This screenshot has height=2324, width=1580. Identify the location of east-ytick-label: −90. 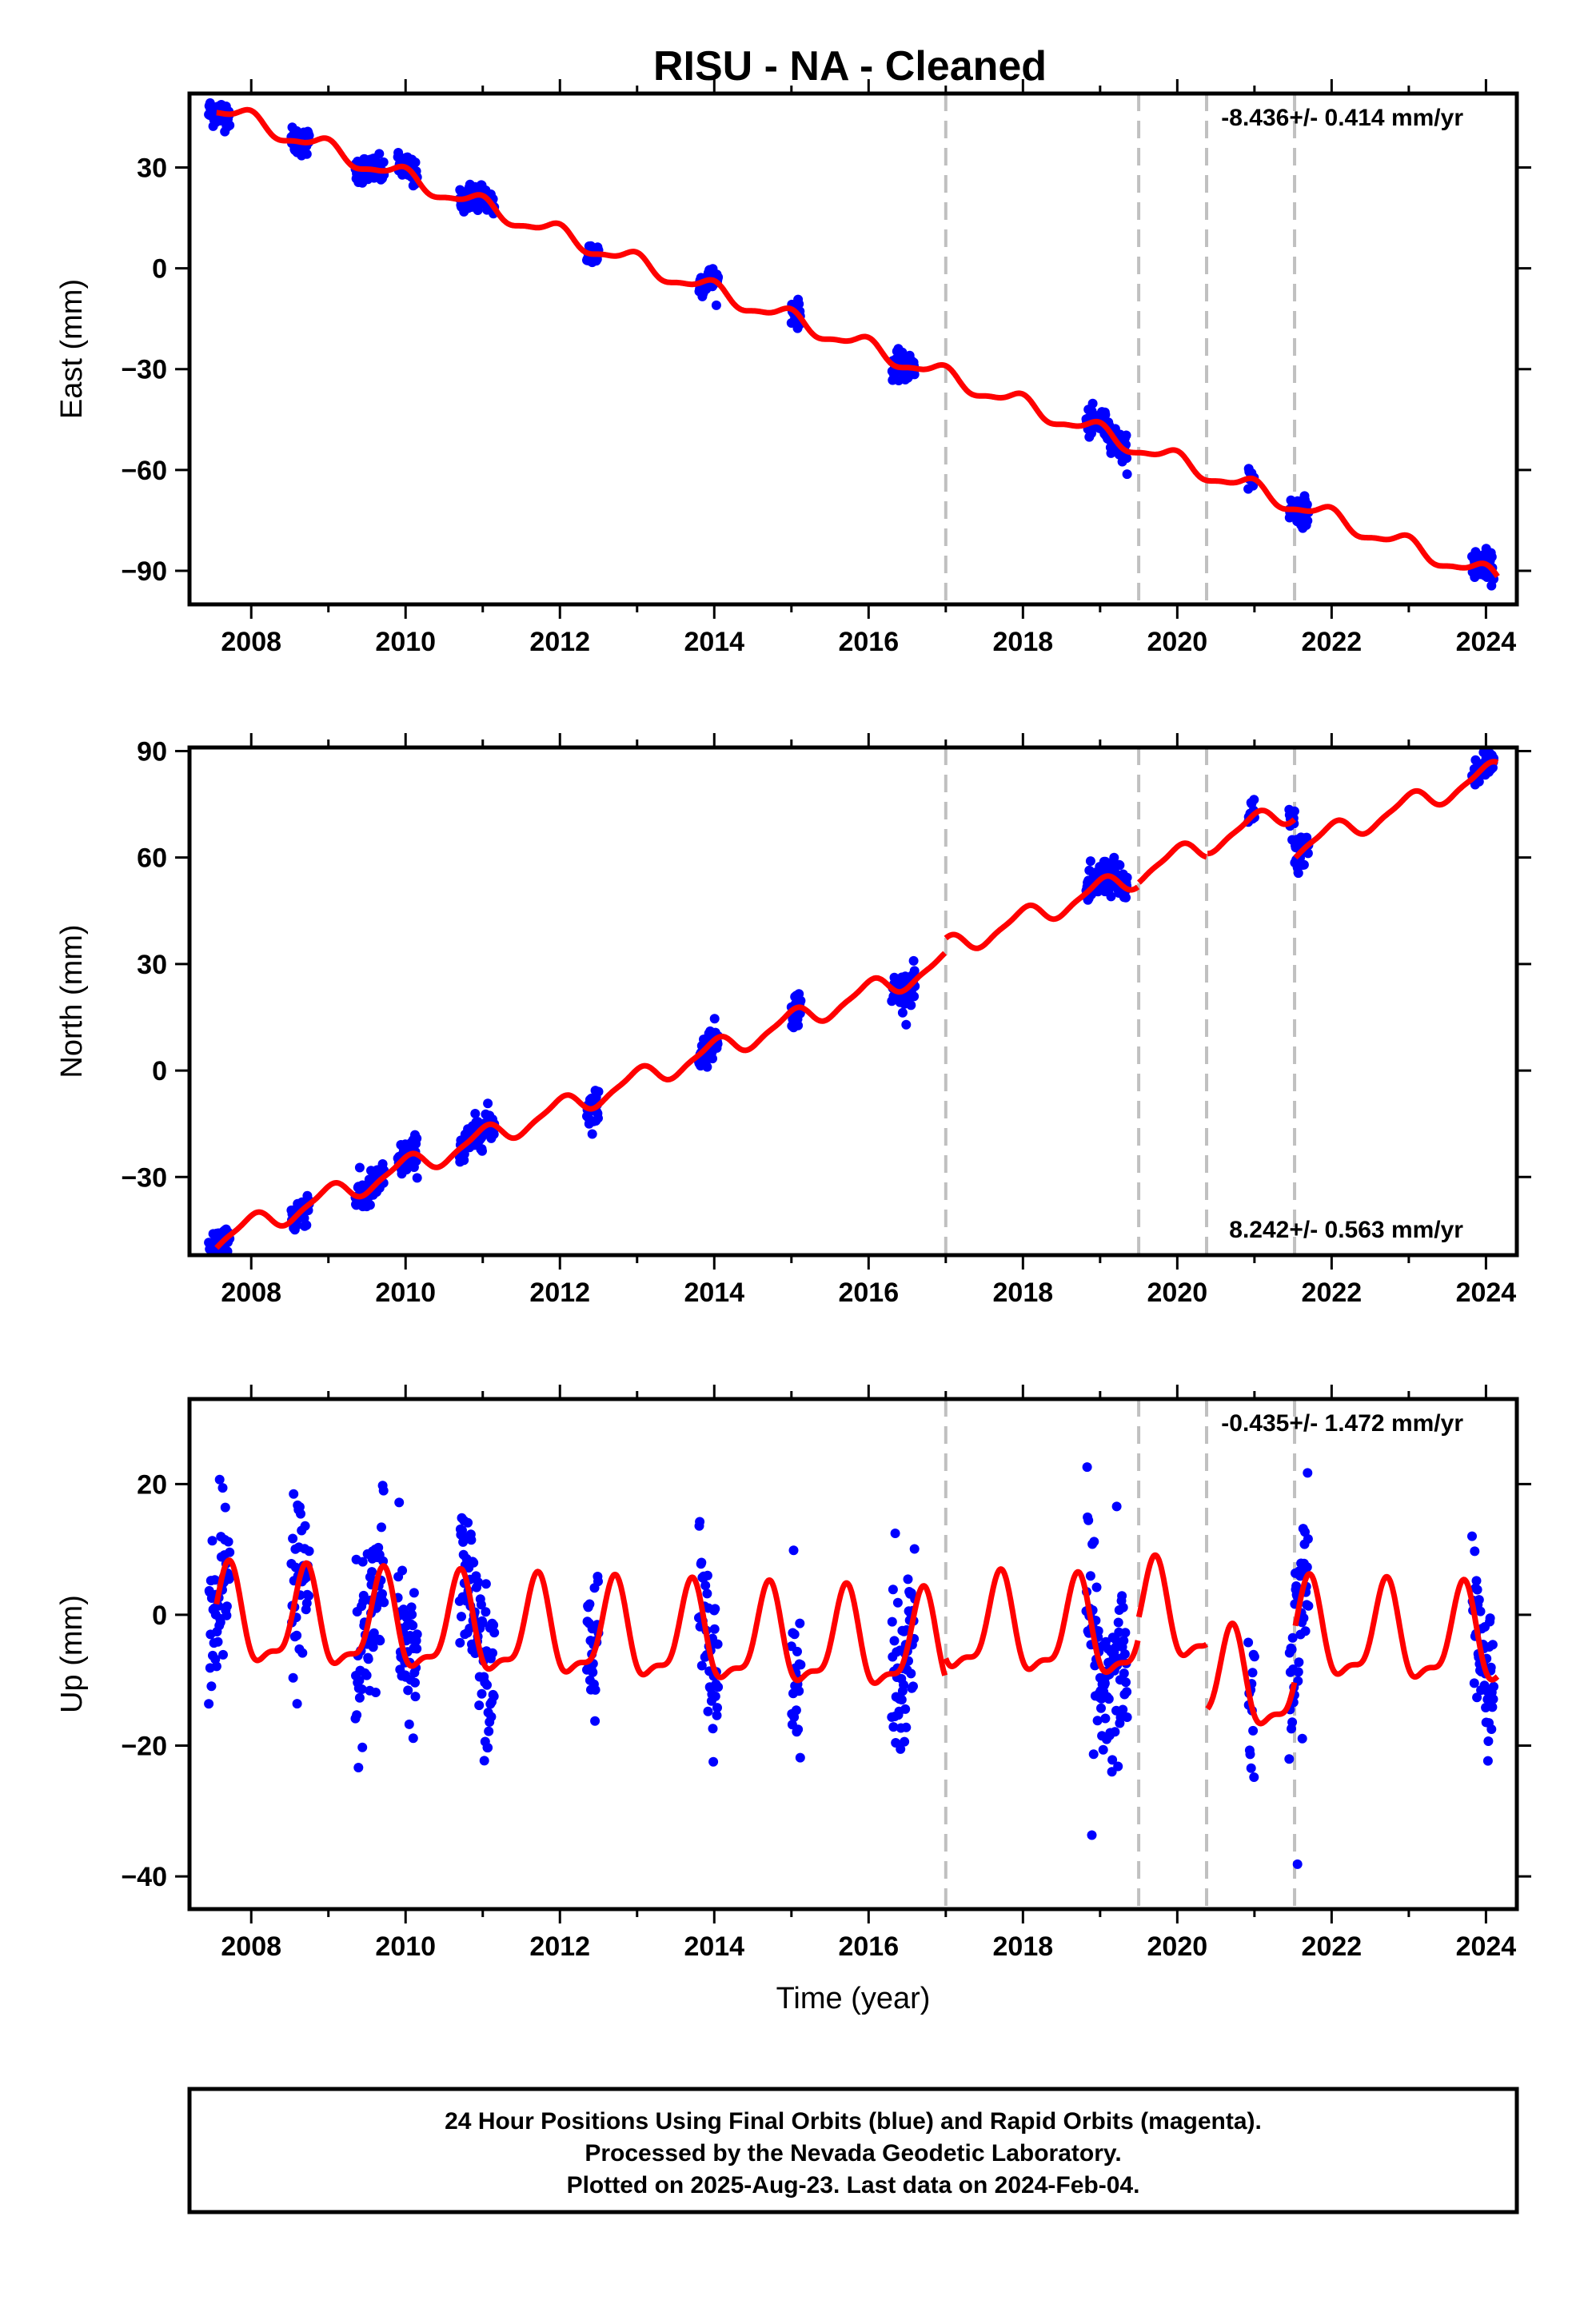
(144, 572).